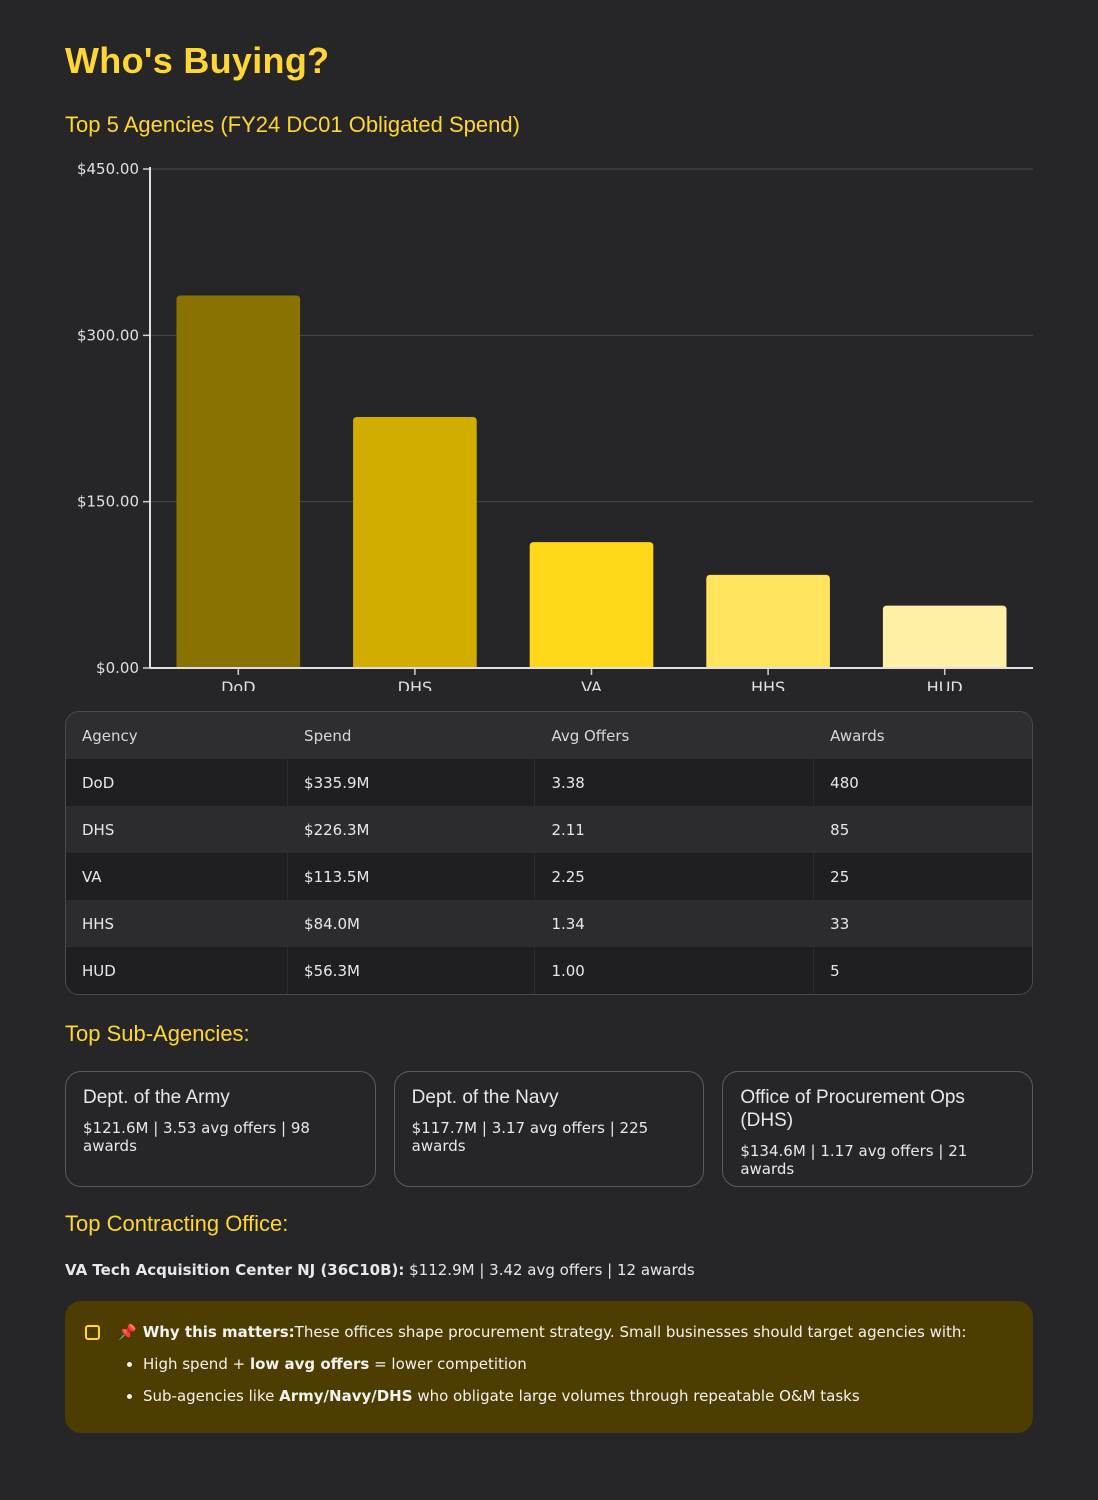 Image resolution: width=1098 pixels, height=1500 pixels. Describe the element at coordinates (177, 923) in the screenshot. I see `table-cell: HHS` at that location.